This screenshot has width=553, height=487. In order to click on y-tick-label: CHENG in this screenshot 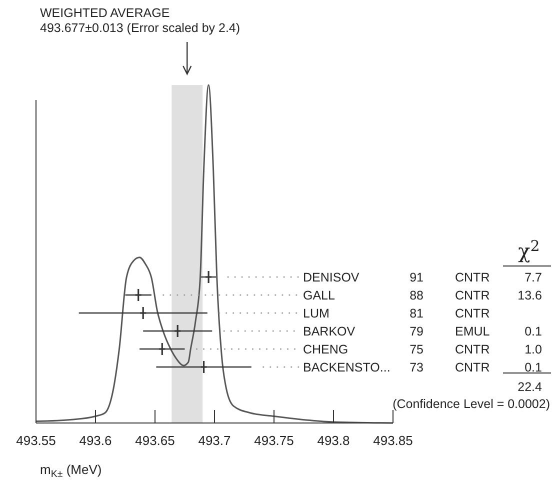, I will do `click(325, 349)`.